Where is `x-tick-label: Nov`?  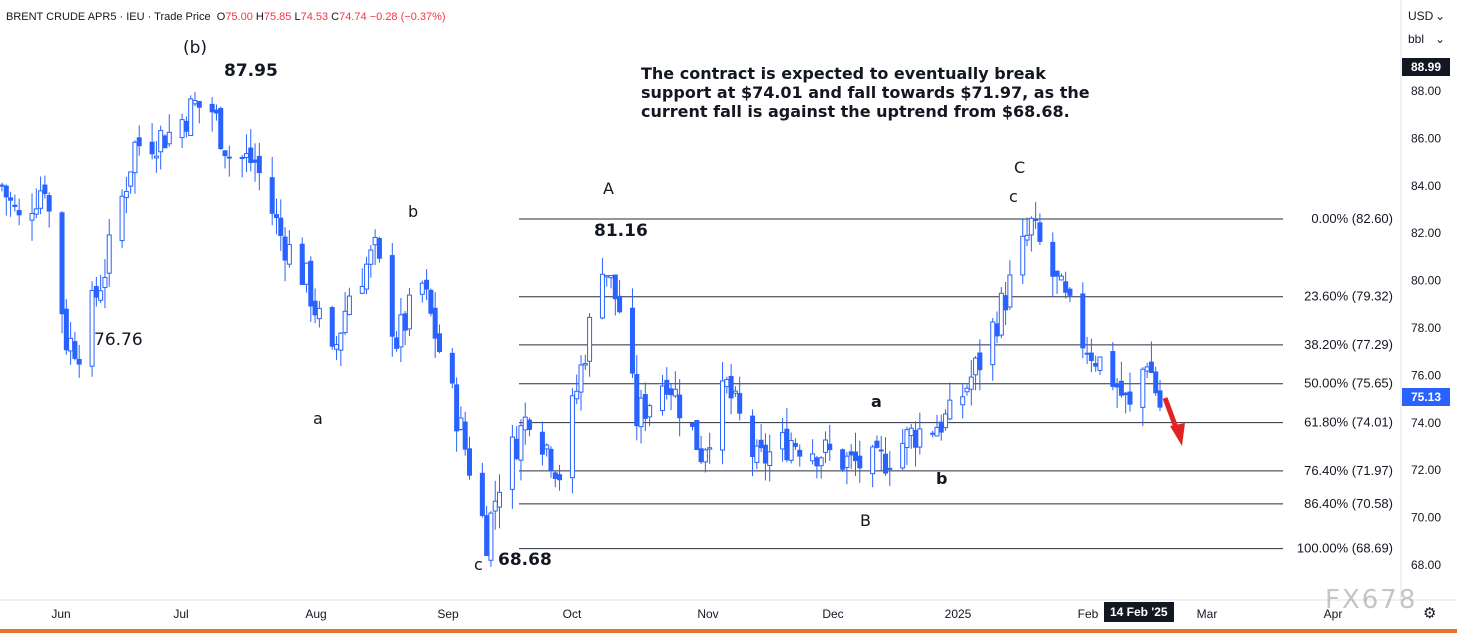
x-tick-label: Nov is located at coordinates (707, 614).